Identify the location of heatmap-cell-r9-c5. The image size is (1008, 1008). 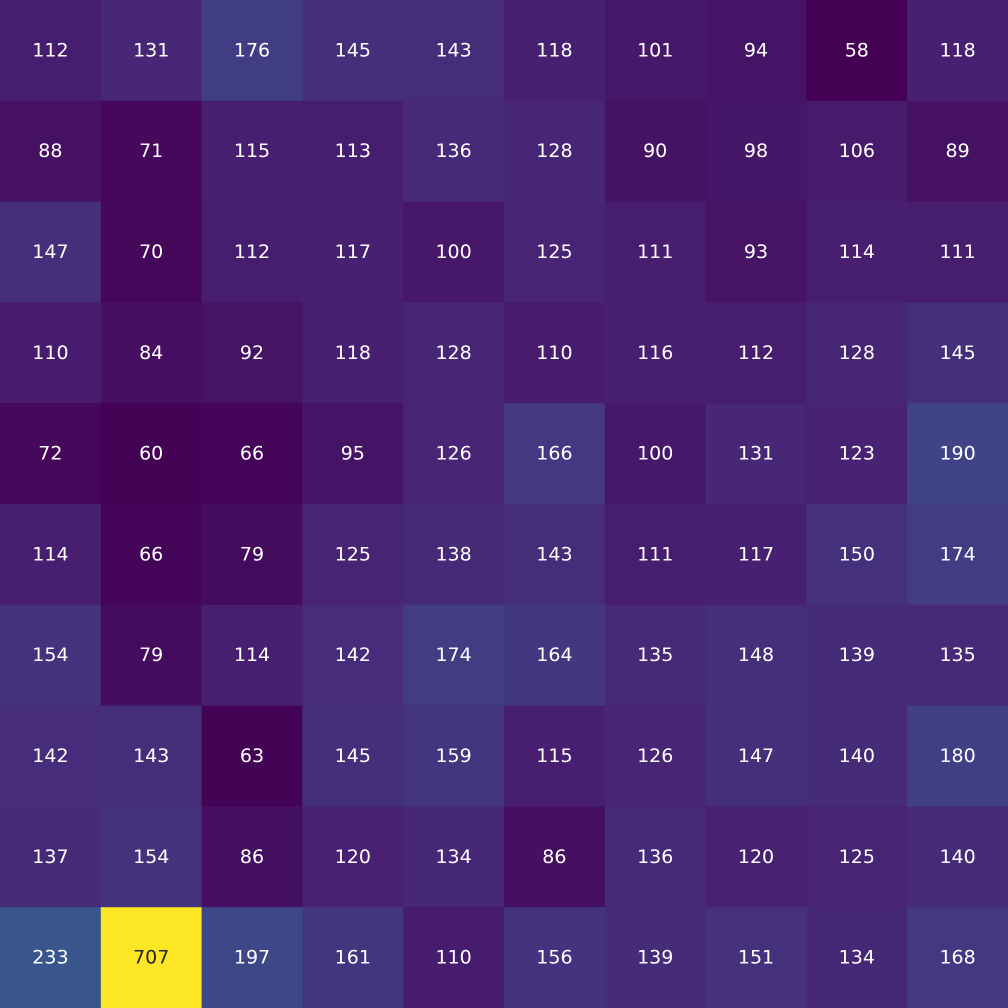
(555, 957).